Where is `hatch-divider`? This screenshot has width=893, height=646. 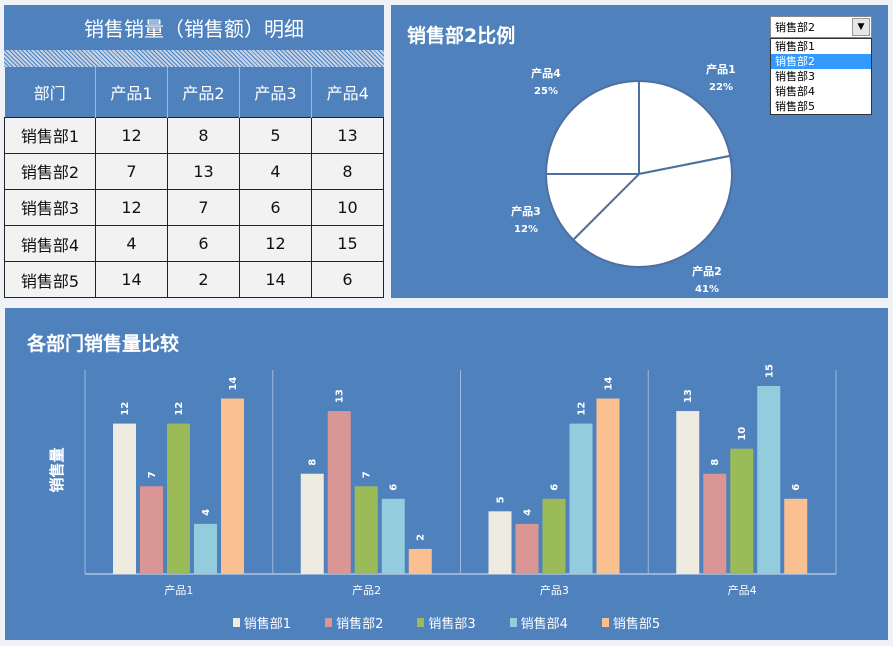 hatch-divider is located at coordinates (194, 58).